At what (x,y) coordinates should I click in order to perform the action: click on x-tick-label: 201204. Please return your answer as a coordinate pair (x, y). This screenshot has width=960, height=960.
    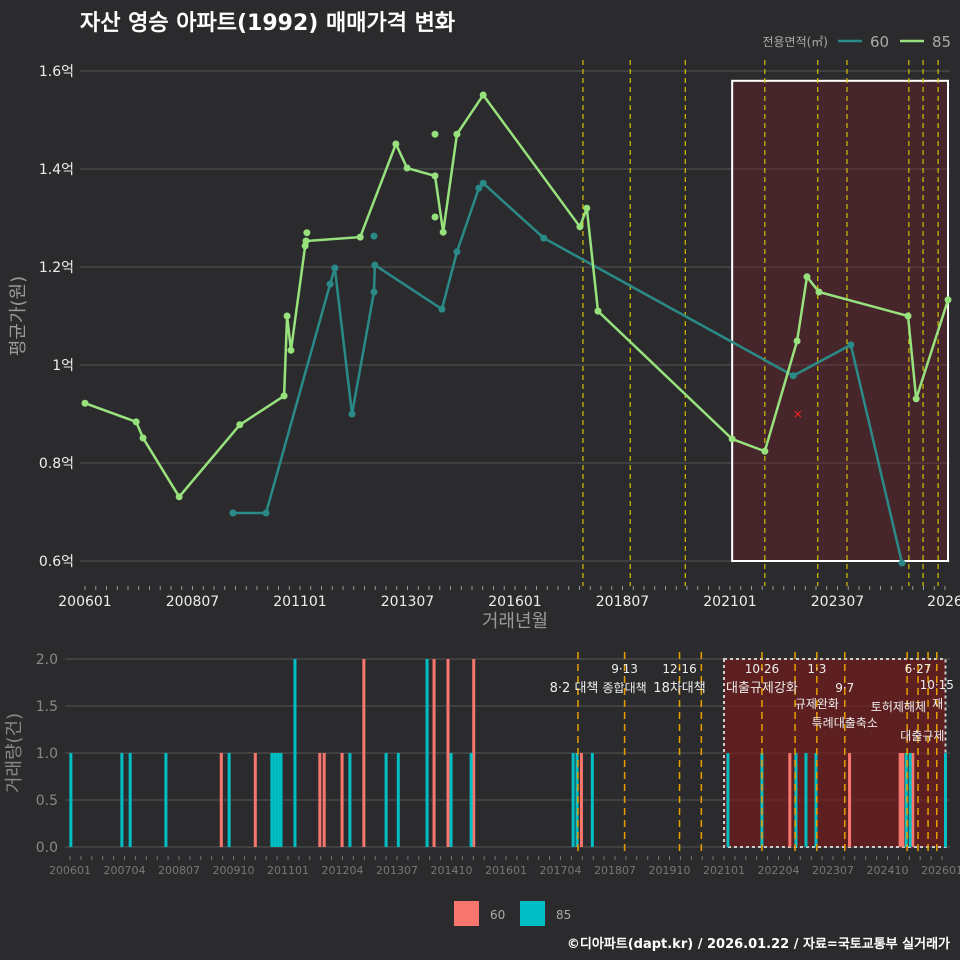
    Looking at the image, I should click on (343, 870).